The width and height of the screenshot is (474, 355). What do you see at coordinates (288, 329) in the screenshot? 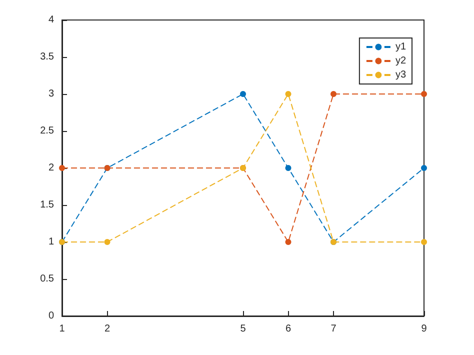
I see `x-tick-label: 6` at bounding box center [288, 329].